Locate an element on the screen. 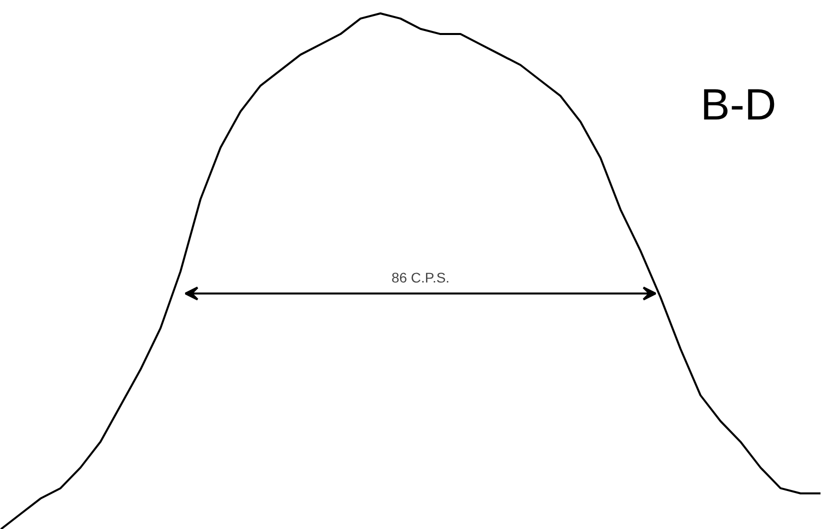  text: B-D is located at coordinates (738, 105).